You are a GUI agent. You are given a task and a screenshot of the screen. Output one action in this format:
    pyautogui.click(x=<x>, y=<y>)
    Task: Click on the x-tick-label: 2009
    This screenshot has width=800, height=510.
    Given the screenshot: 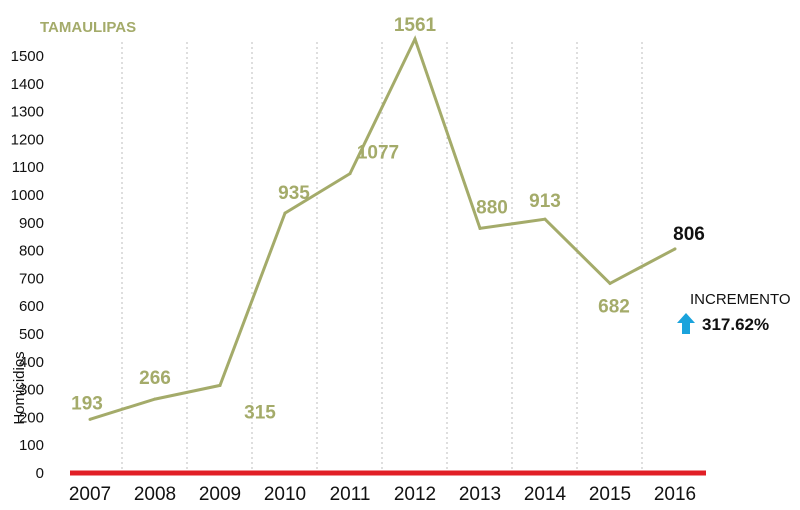 What is the action you would take?
    pyautogui.click(x=220, y=494)
    